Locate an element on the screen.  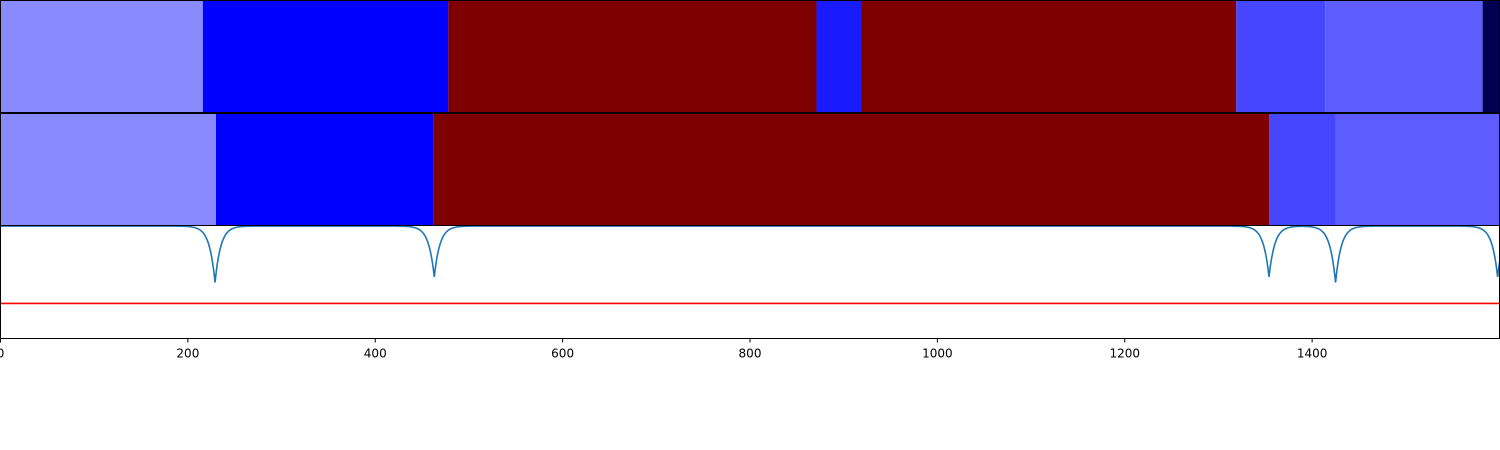
x-tick-label: 1400 is located at coordinates (1312, 354).